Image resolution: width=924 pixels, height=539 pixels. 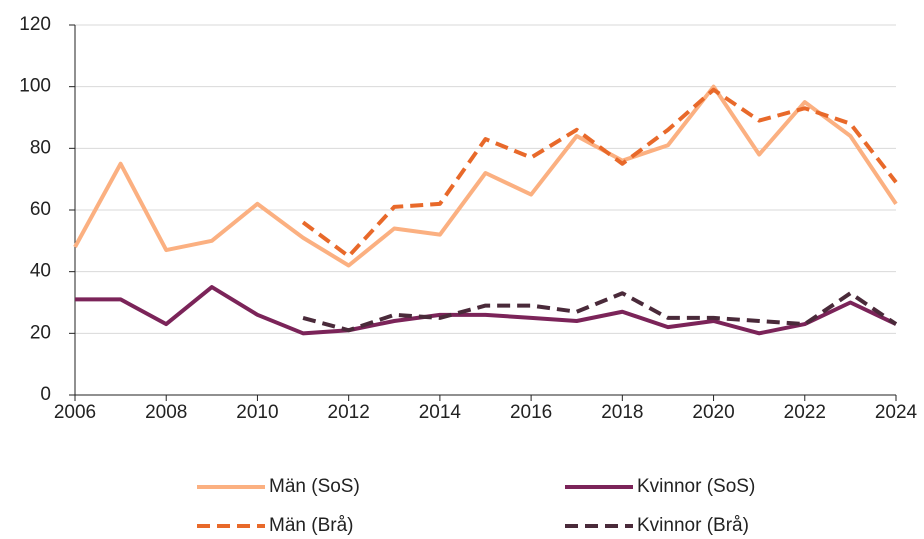 I want to click on legend-label: Män (Brå), so click(x=311, y=525).